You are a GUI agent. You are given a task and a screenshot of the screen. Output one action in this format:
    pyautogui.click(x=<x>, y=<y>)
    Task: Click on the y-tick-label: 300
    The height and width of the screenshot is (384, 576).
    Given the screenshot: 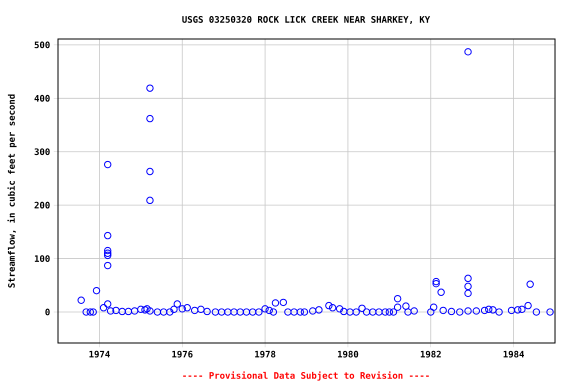 What is the action you would take?
    pyautogui.click(x=42, y=152)
    